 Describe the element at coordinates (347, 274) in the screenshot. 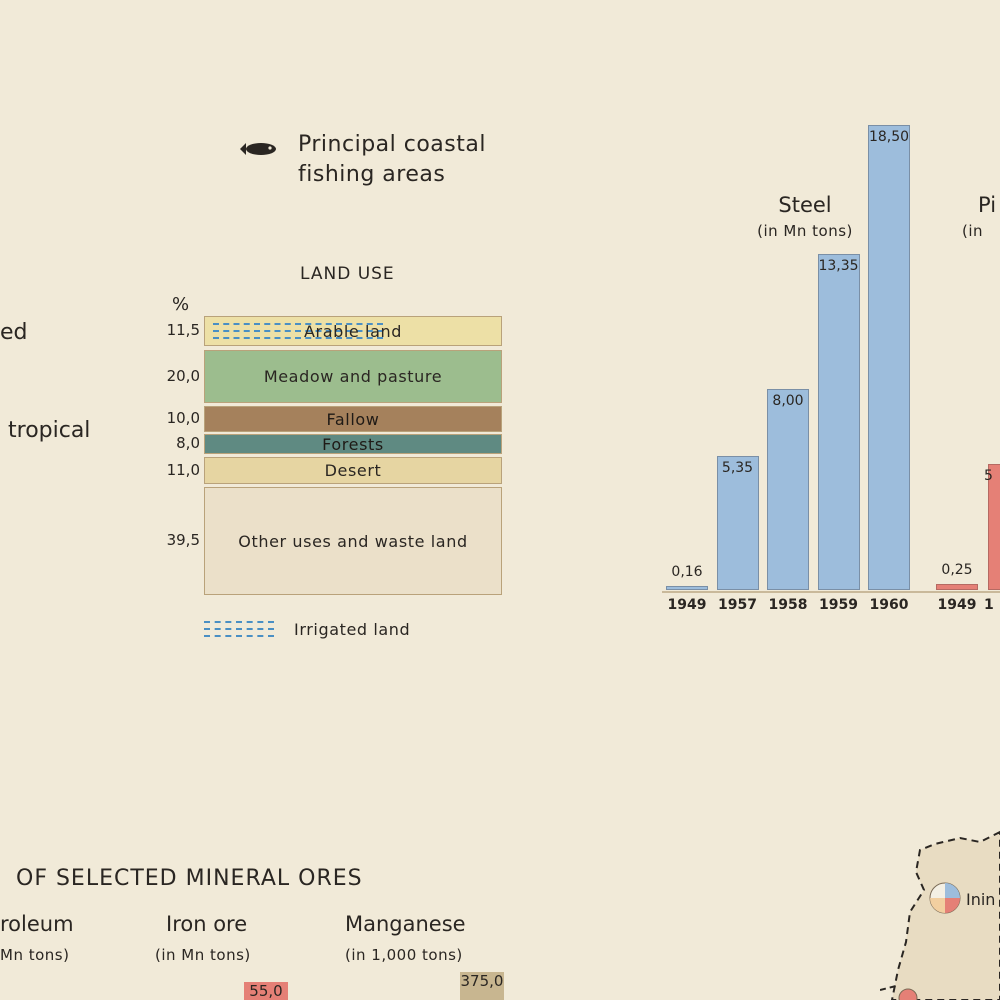

I see `land-use-title: LAND USE` at that location.